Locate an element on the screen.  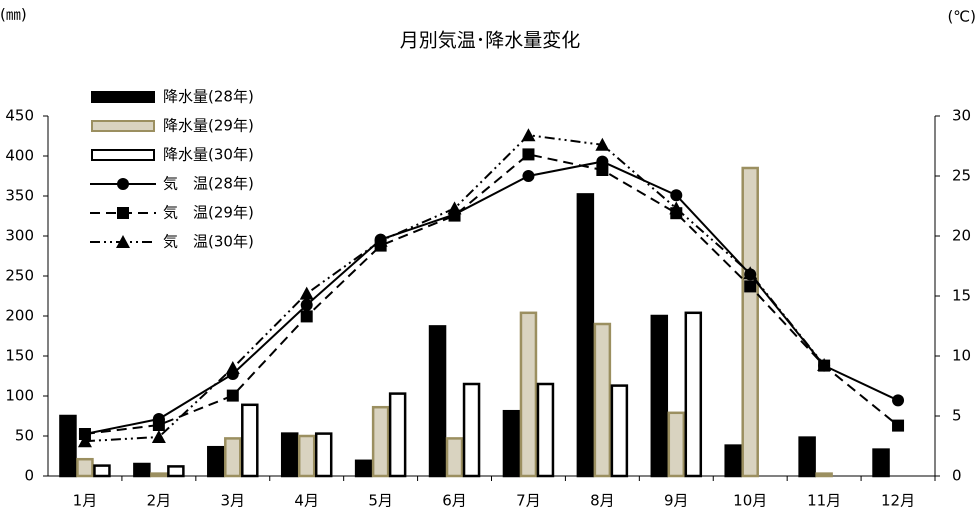
y-tick-label: 200 is located at coordinates (19, 316).